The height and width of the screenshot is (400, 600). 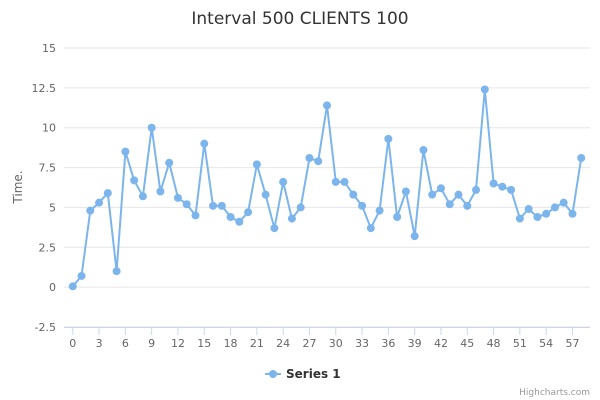 I want to click on x-tick-label: 39, so click(x=415, y=343).